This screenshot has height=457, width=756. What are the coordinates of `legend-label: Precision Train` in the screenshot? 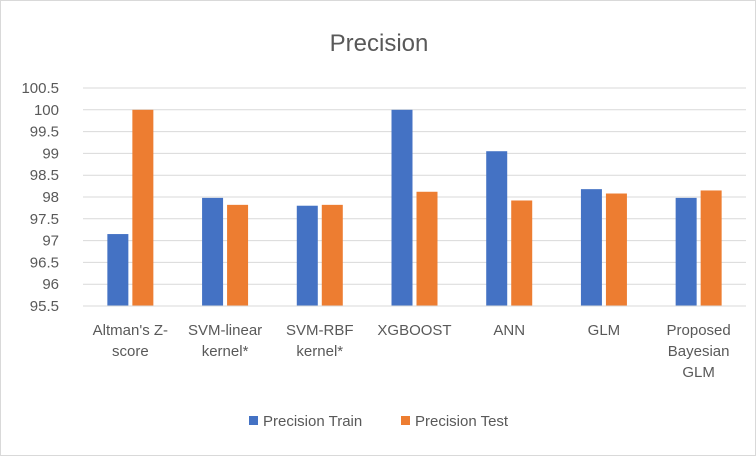 It's located at (312, 421).